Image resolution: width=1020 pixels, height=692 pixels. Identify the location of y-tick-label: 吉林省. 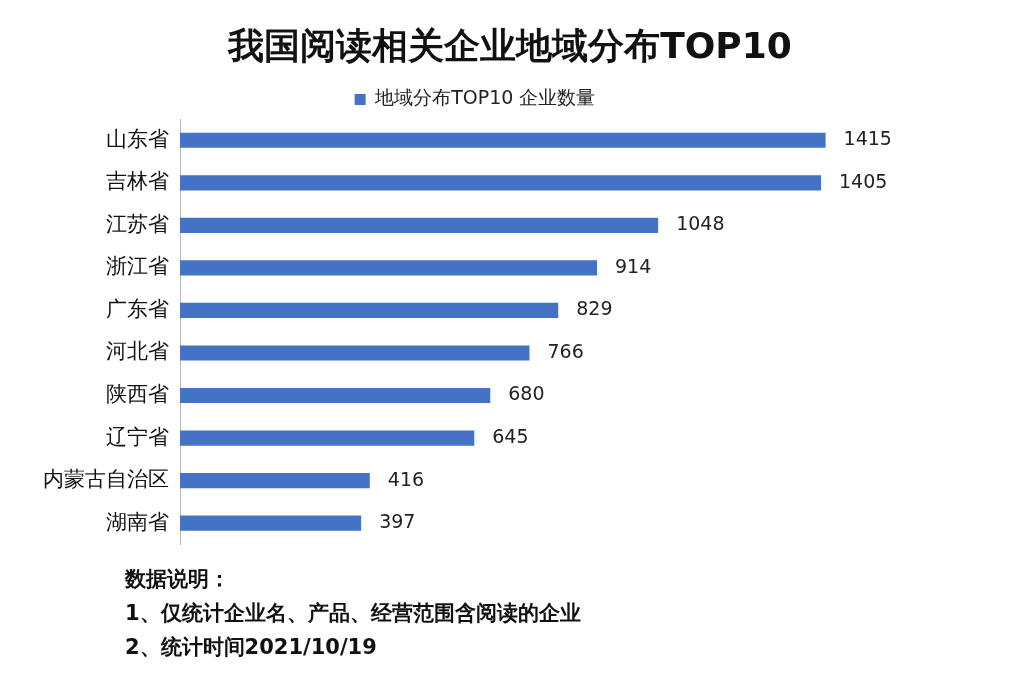
(137, 181).